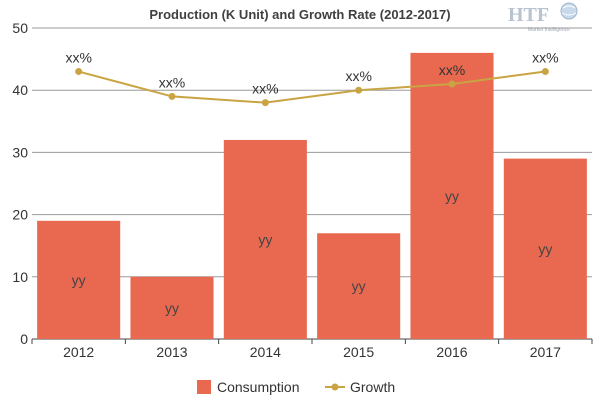 The width and height of the screenshot is (600, 400). Describe the element at coordinates (545, 72) in the screenshot. I see `growth-point-2017` at that location.